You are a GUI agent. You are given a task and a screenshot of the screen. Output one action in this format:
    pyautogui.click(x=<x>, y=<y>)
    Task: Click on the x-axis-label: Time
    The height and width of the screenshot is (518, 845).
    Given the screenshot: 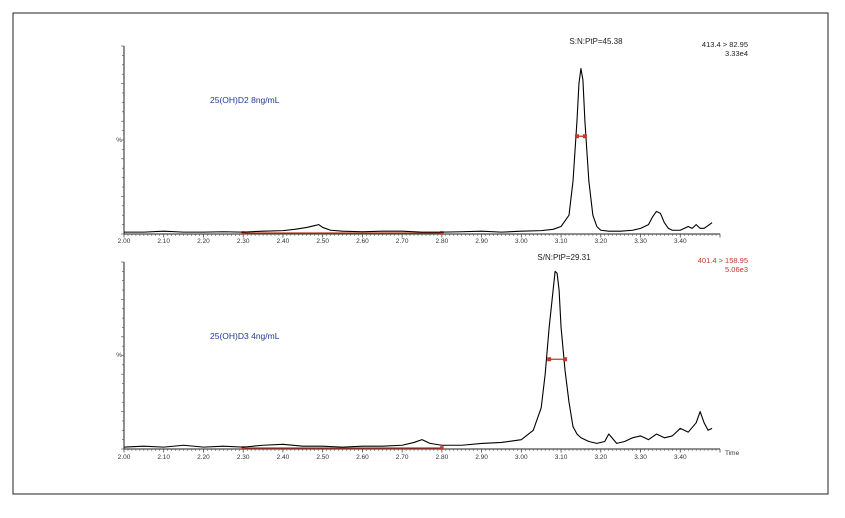 What is the action you would take?
    pyautogui.click(x=732, y=453)
    